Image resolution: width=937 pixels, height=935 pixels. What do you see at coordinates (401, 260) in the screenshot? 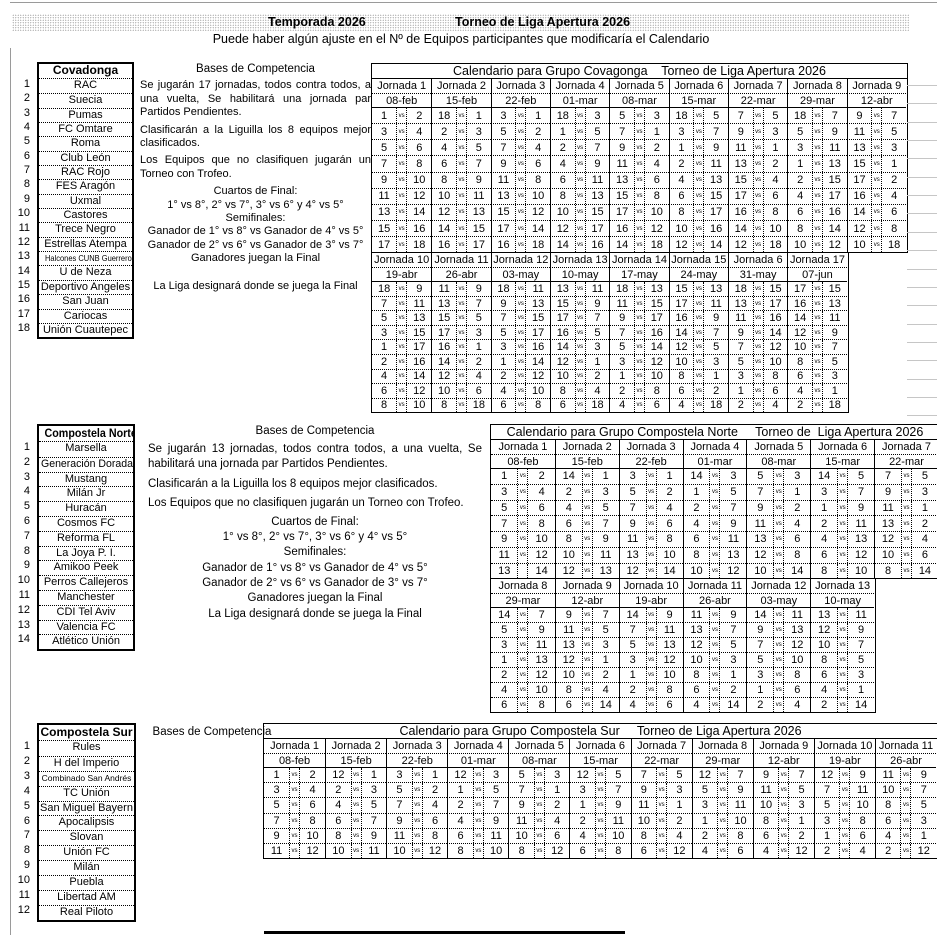
I see `jornada-label: Jornada 10` at bounding box center [401, 260].